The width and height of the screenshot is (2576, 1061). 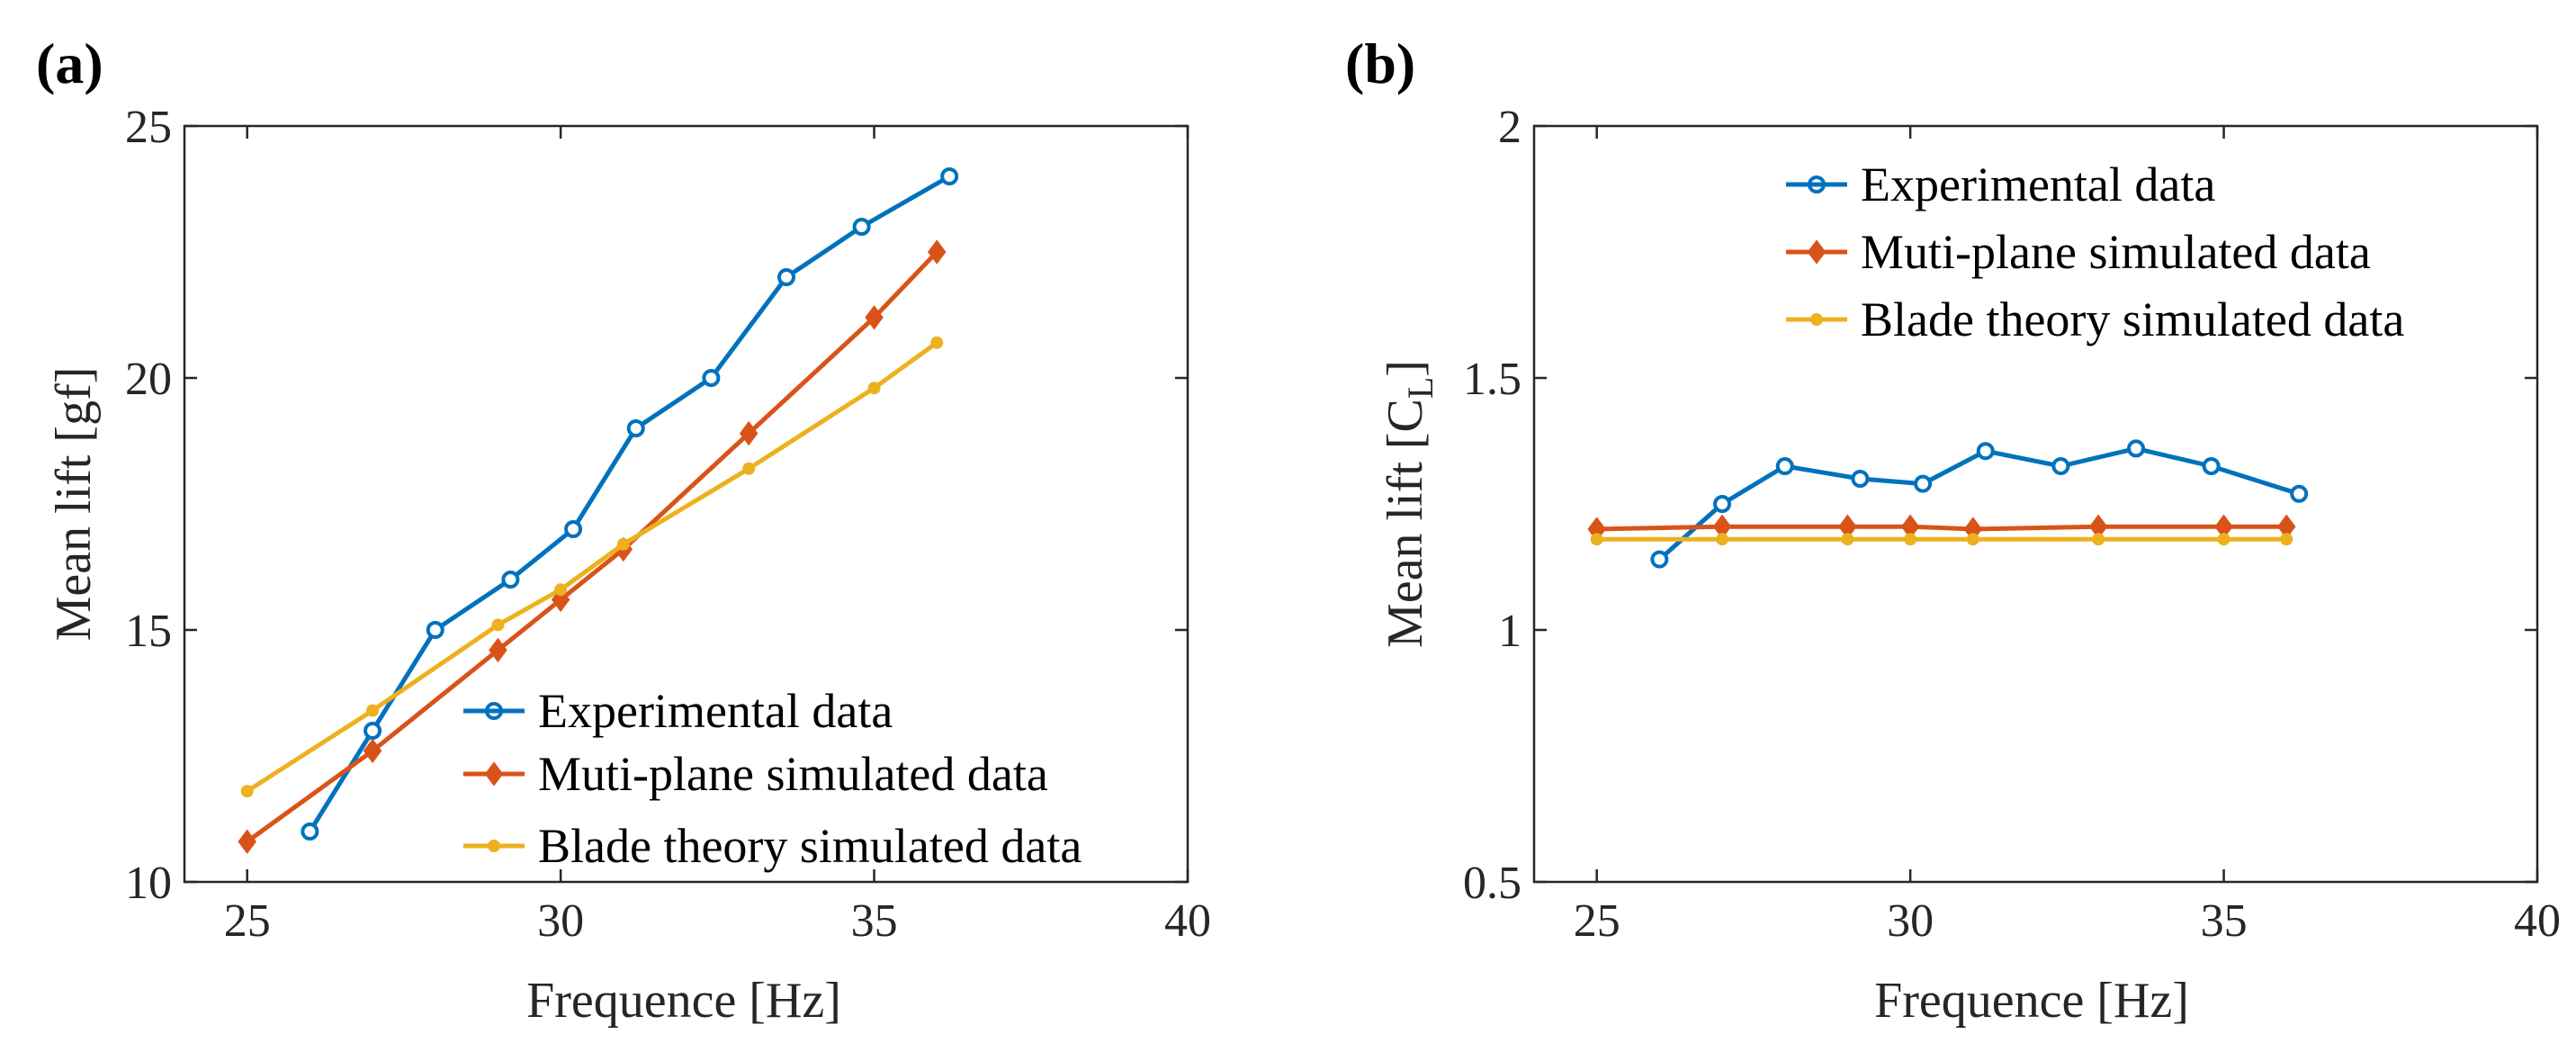 I want to click on panel-b-x-tick-label: 25, so click(x=1597, y=921).